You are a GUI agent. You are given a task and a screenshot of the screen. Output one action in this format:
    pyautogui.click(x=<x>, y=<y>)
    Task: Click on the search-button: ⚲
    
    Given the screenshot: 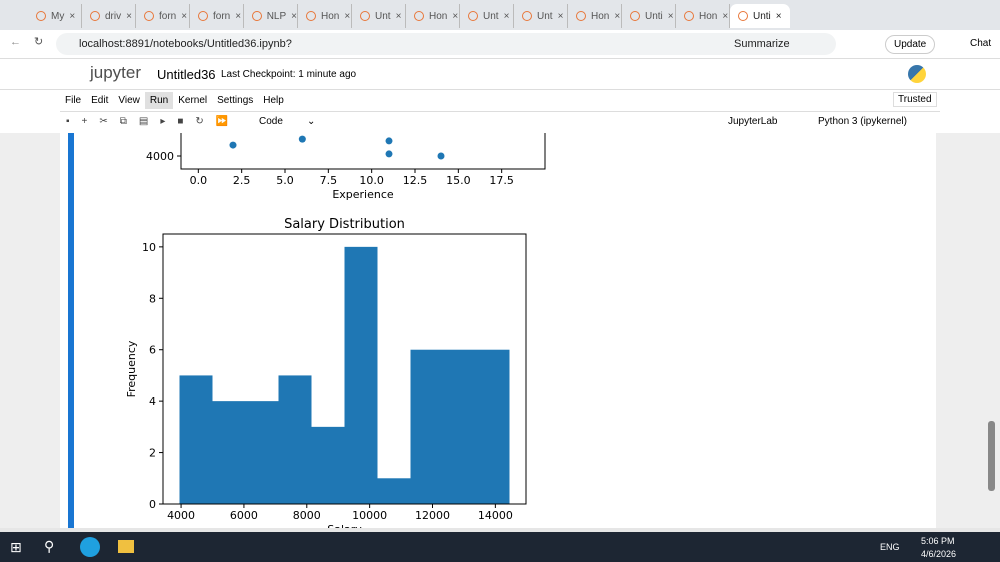 What is the action you would take?
    pyautogui.click(x=49, y=546)
    